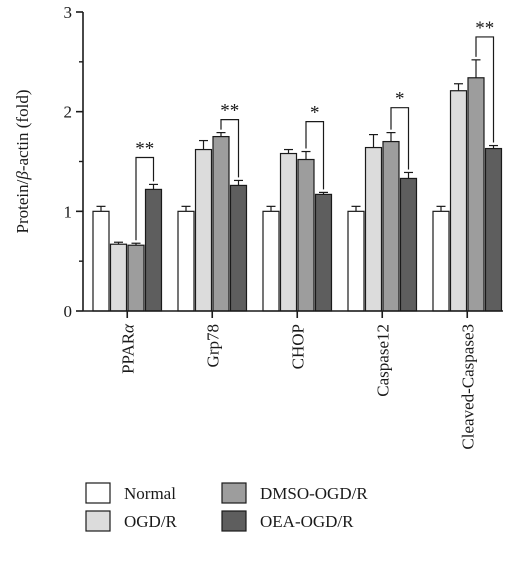 This screenshot has width=514, height=565. I want to click on y-tick-label: 1, so click(68, 211).